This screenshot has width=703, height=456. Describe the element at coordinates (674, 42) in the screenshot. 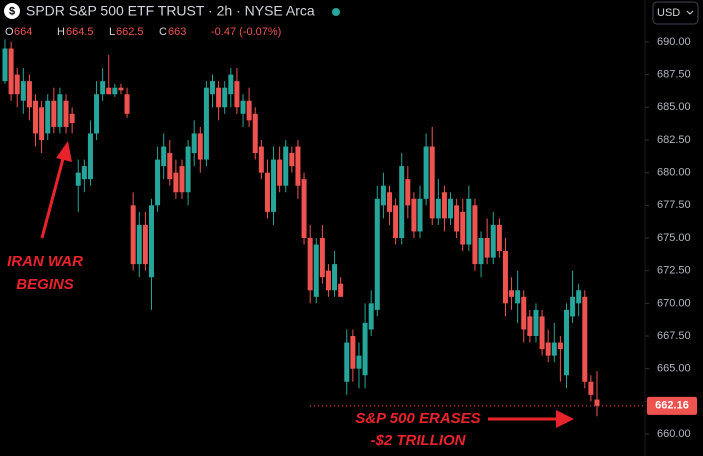

I see `y-tick-label: 690.00` at that location.